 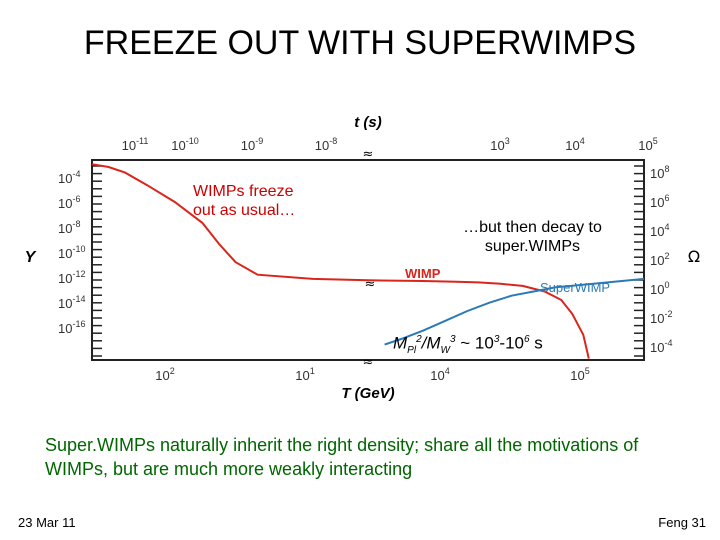 What do you see at coordinates (304, 374) in the screenshot?
I see `x-tick-label: 10¹` at bounding box center [304, 374].